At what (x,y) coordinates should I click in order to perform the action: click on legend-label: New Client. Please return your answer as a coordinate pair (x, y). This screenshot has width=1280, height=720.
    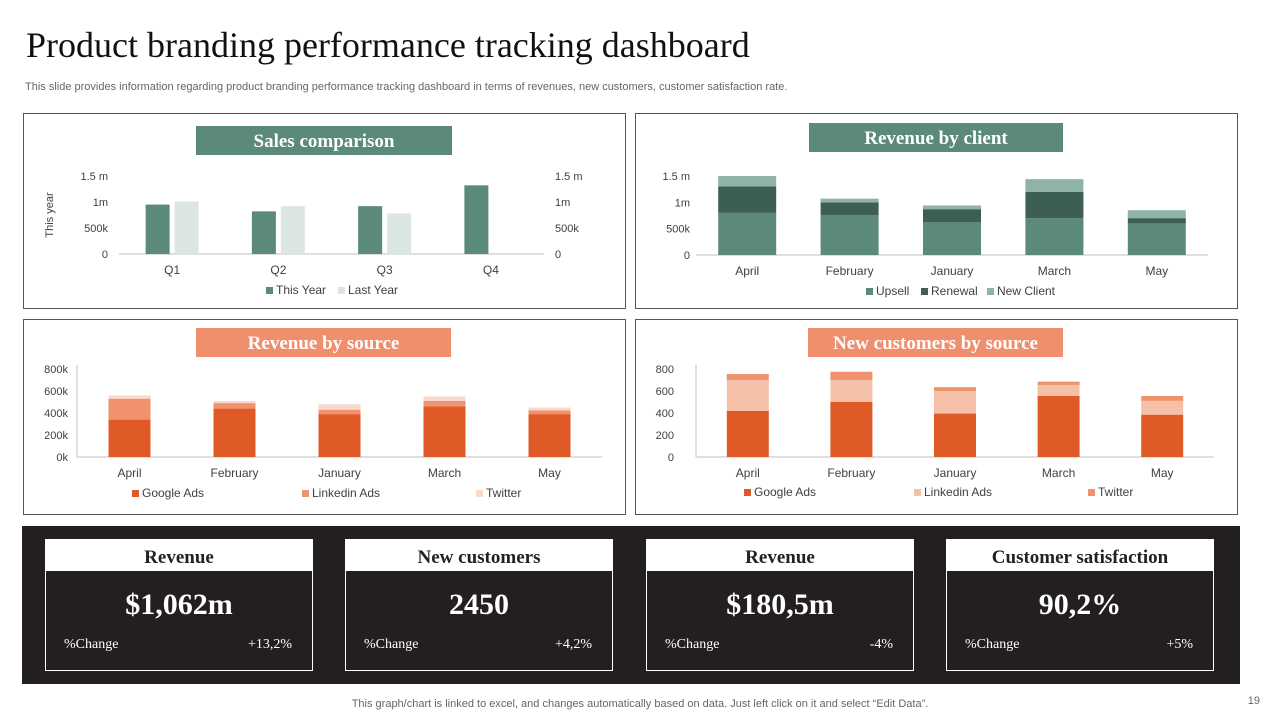
    Looking at the image, I should click on (1026, 291).